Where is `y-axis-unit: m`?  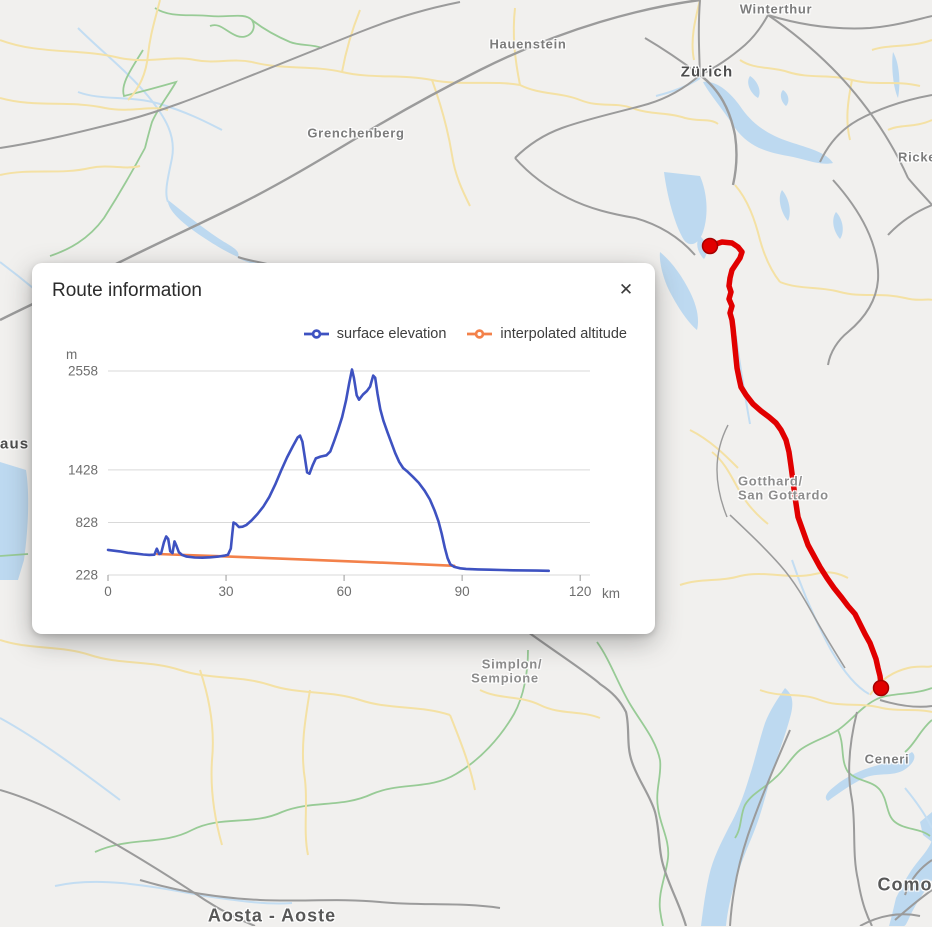 y-axis-unit: m is located at coordinates (71, 354).